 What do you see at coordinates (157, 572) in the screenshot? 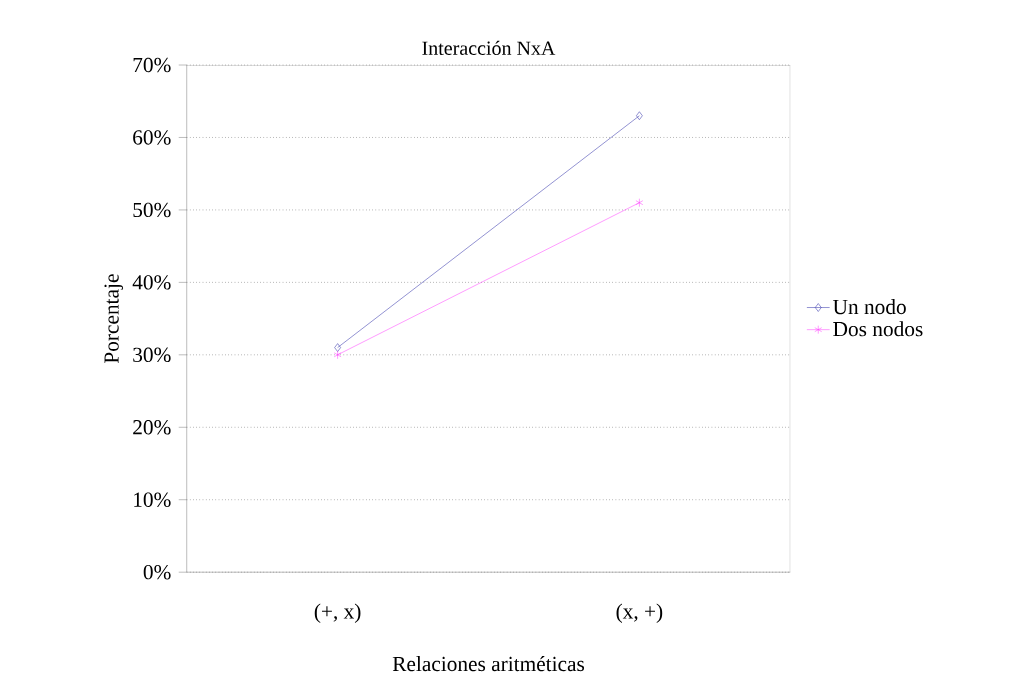
I see `y-tick-label: 0%` at bounding box center [157, 572].